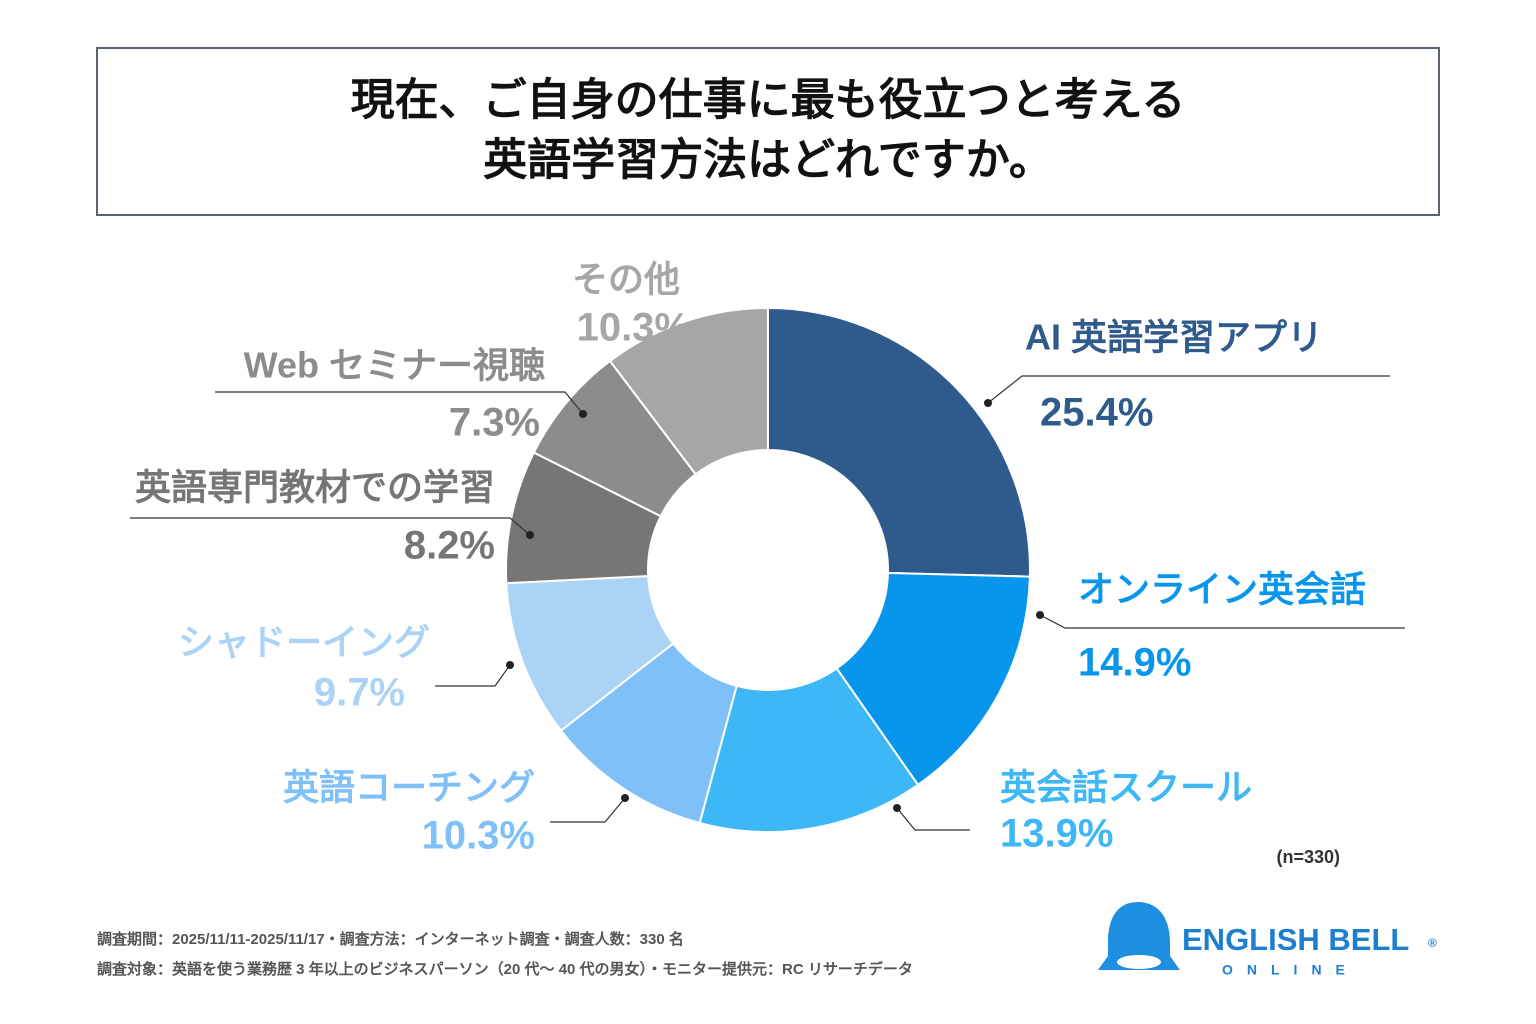  What do you see at coordinates (768, 131) in the screenshot?
I see `title-box` at bounding box center [768, 131].